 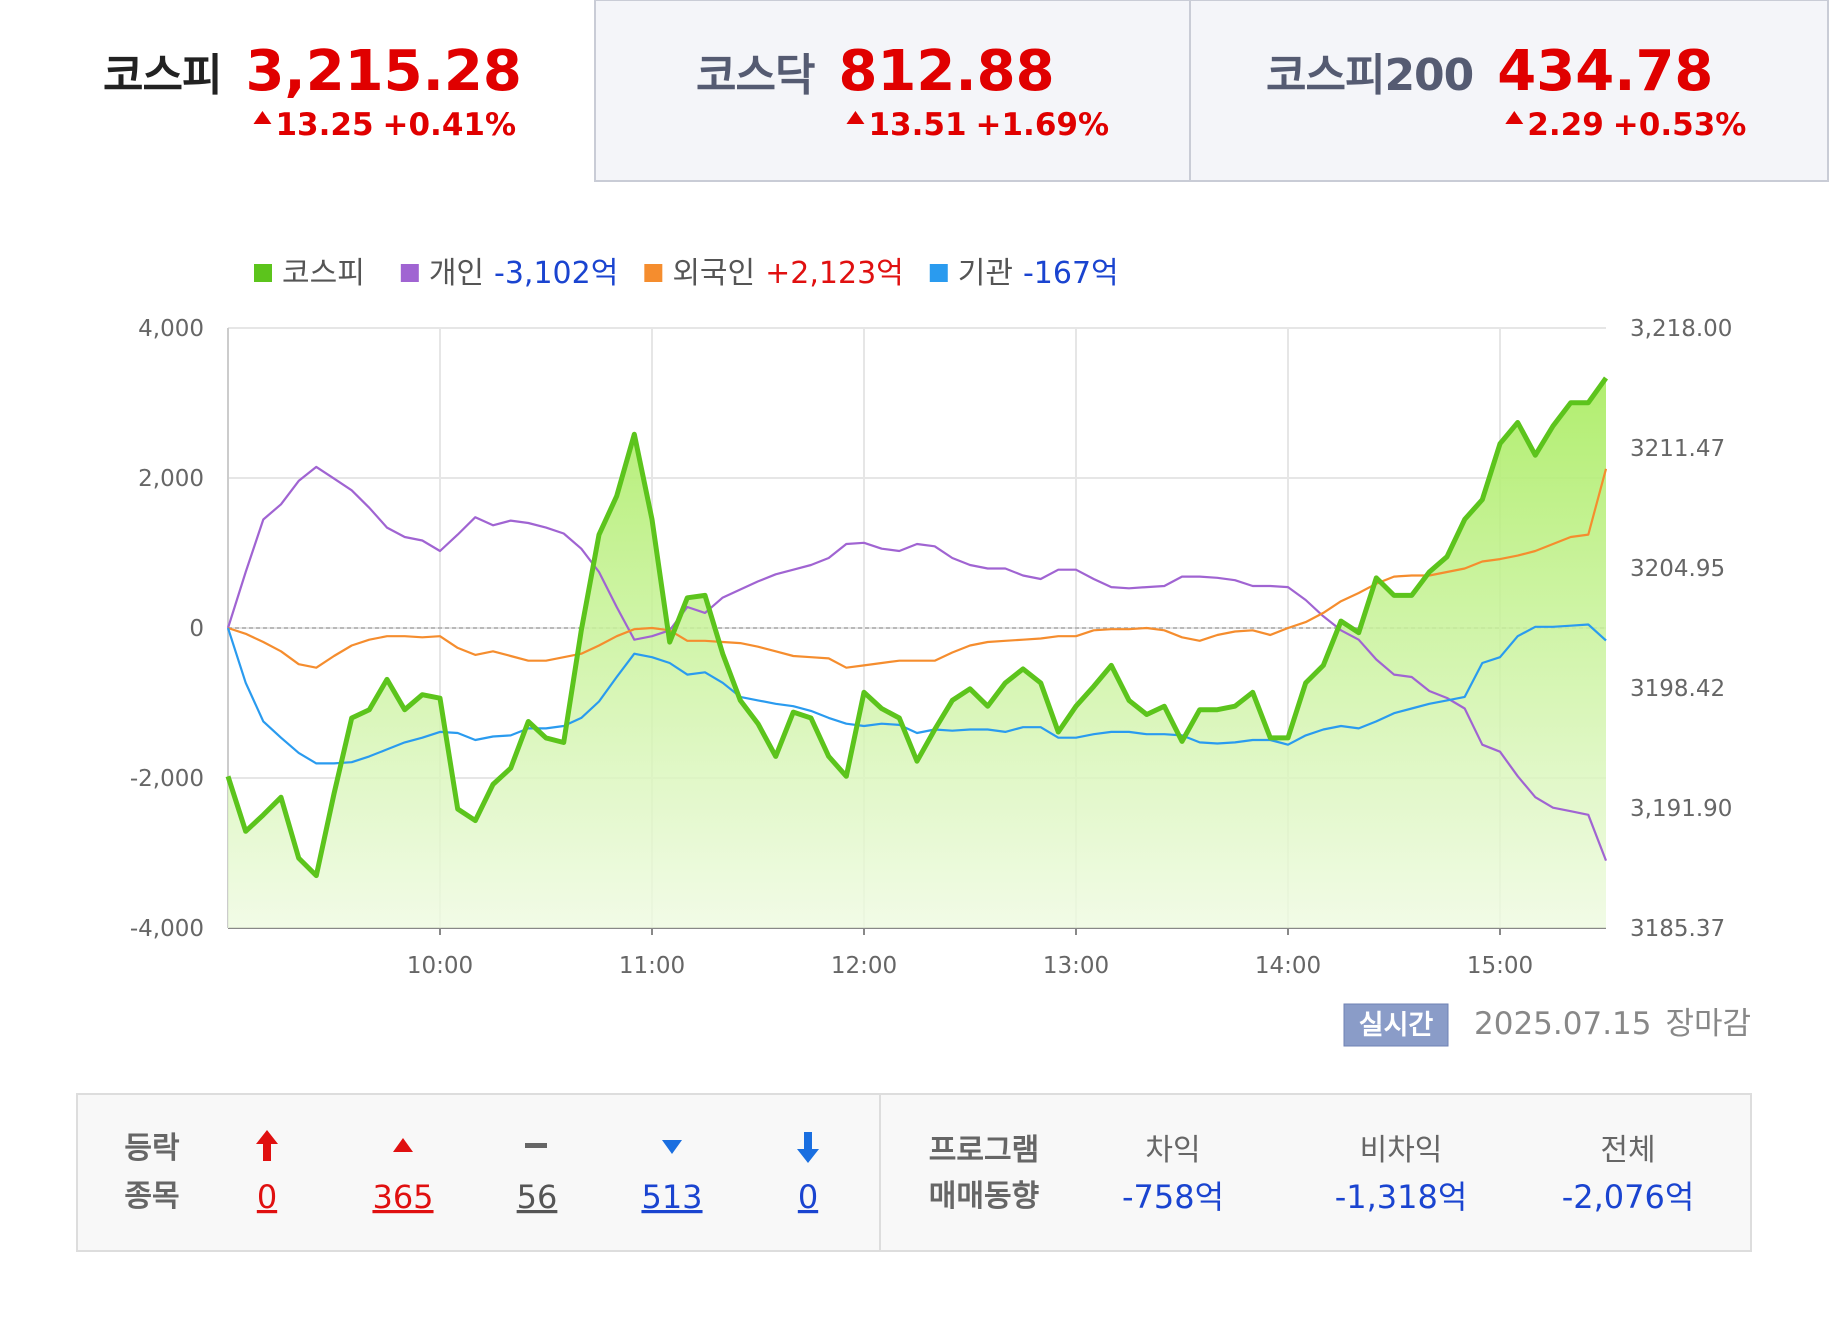 I want to click on index-value: 812.88, so click(x=946, y=71).